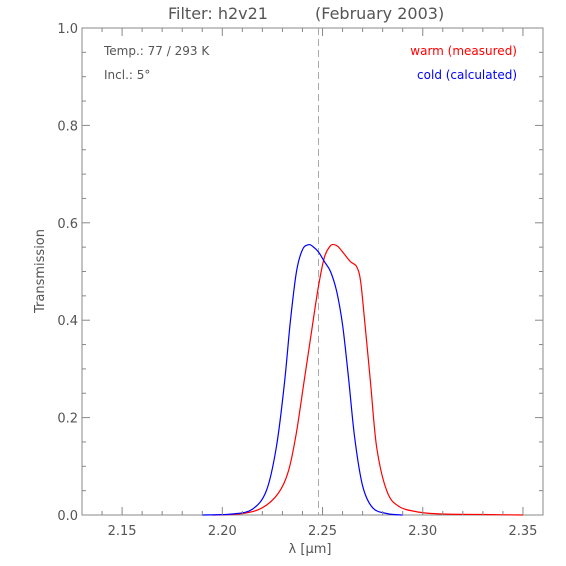 The height and width of the screenshot is (566, 566). What do you see at coordinates (122, 531) in the screenshot?
I see `x-tick-label: 2.15` at bounding box center [122, 531].